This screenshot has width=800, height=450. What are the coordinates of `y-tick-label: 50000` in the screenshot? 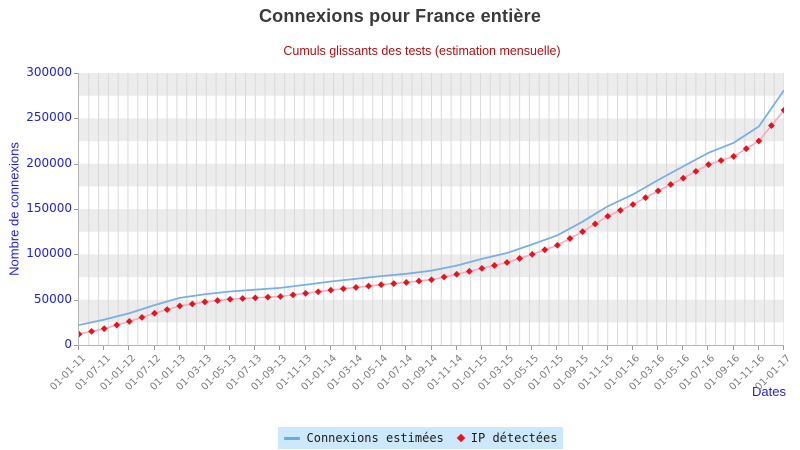 It's located at (52, 298).